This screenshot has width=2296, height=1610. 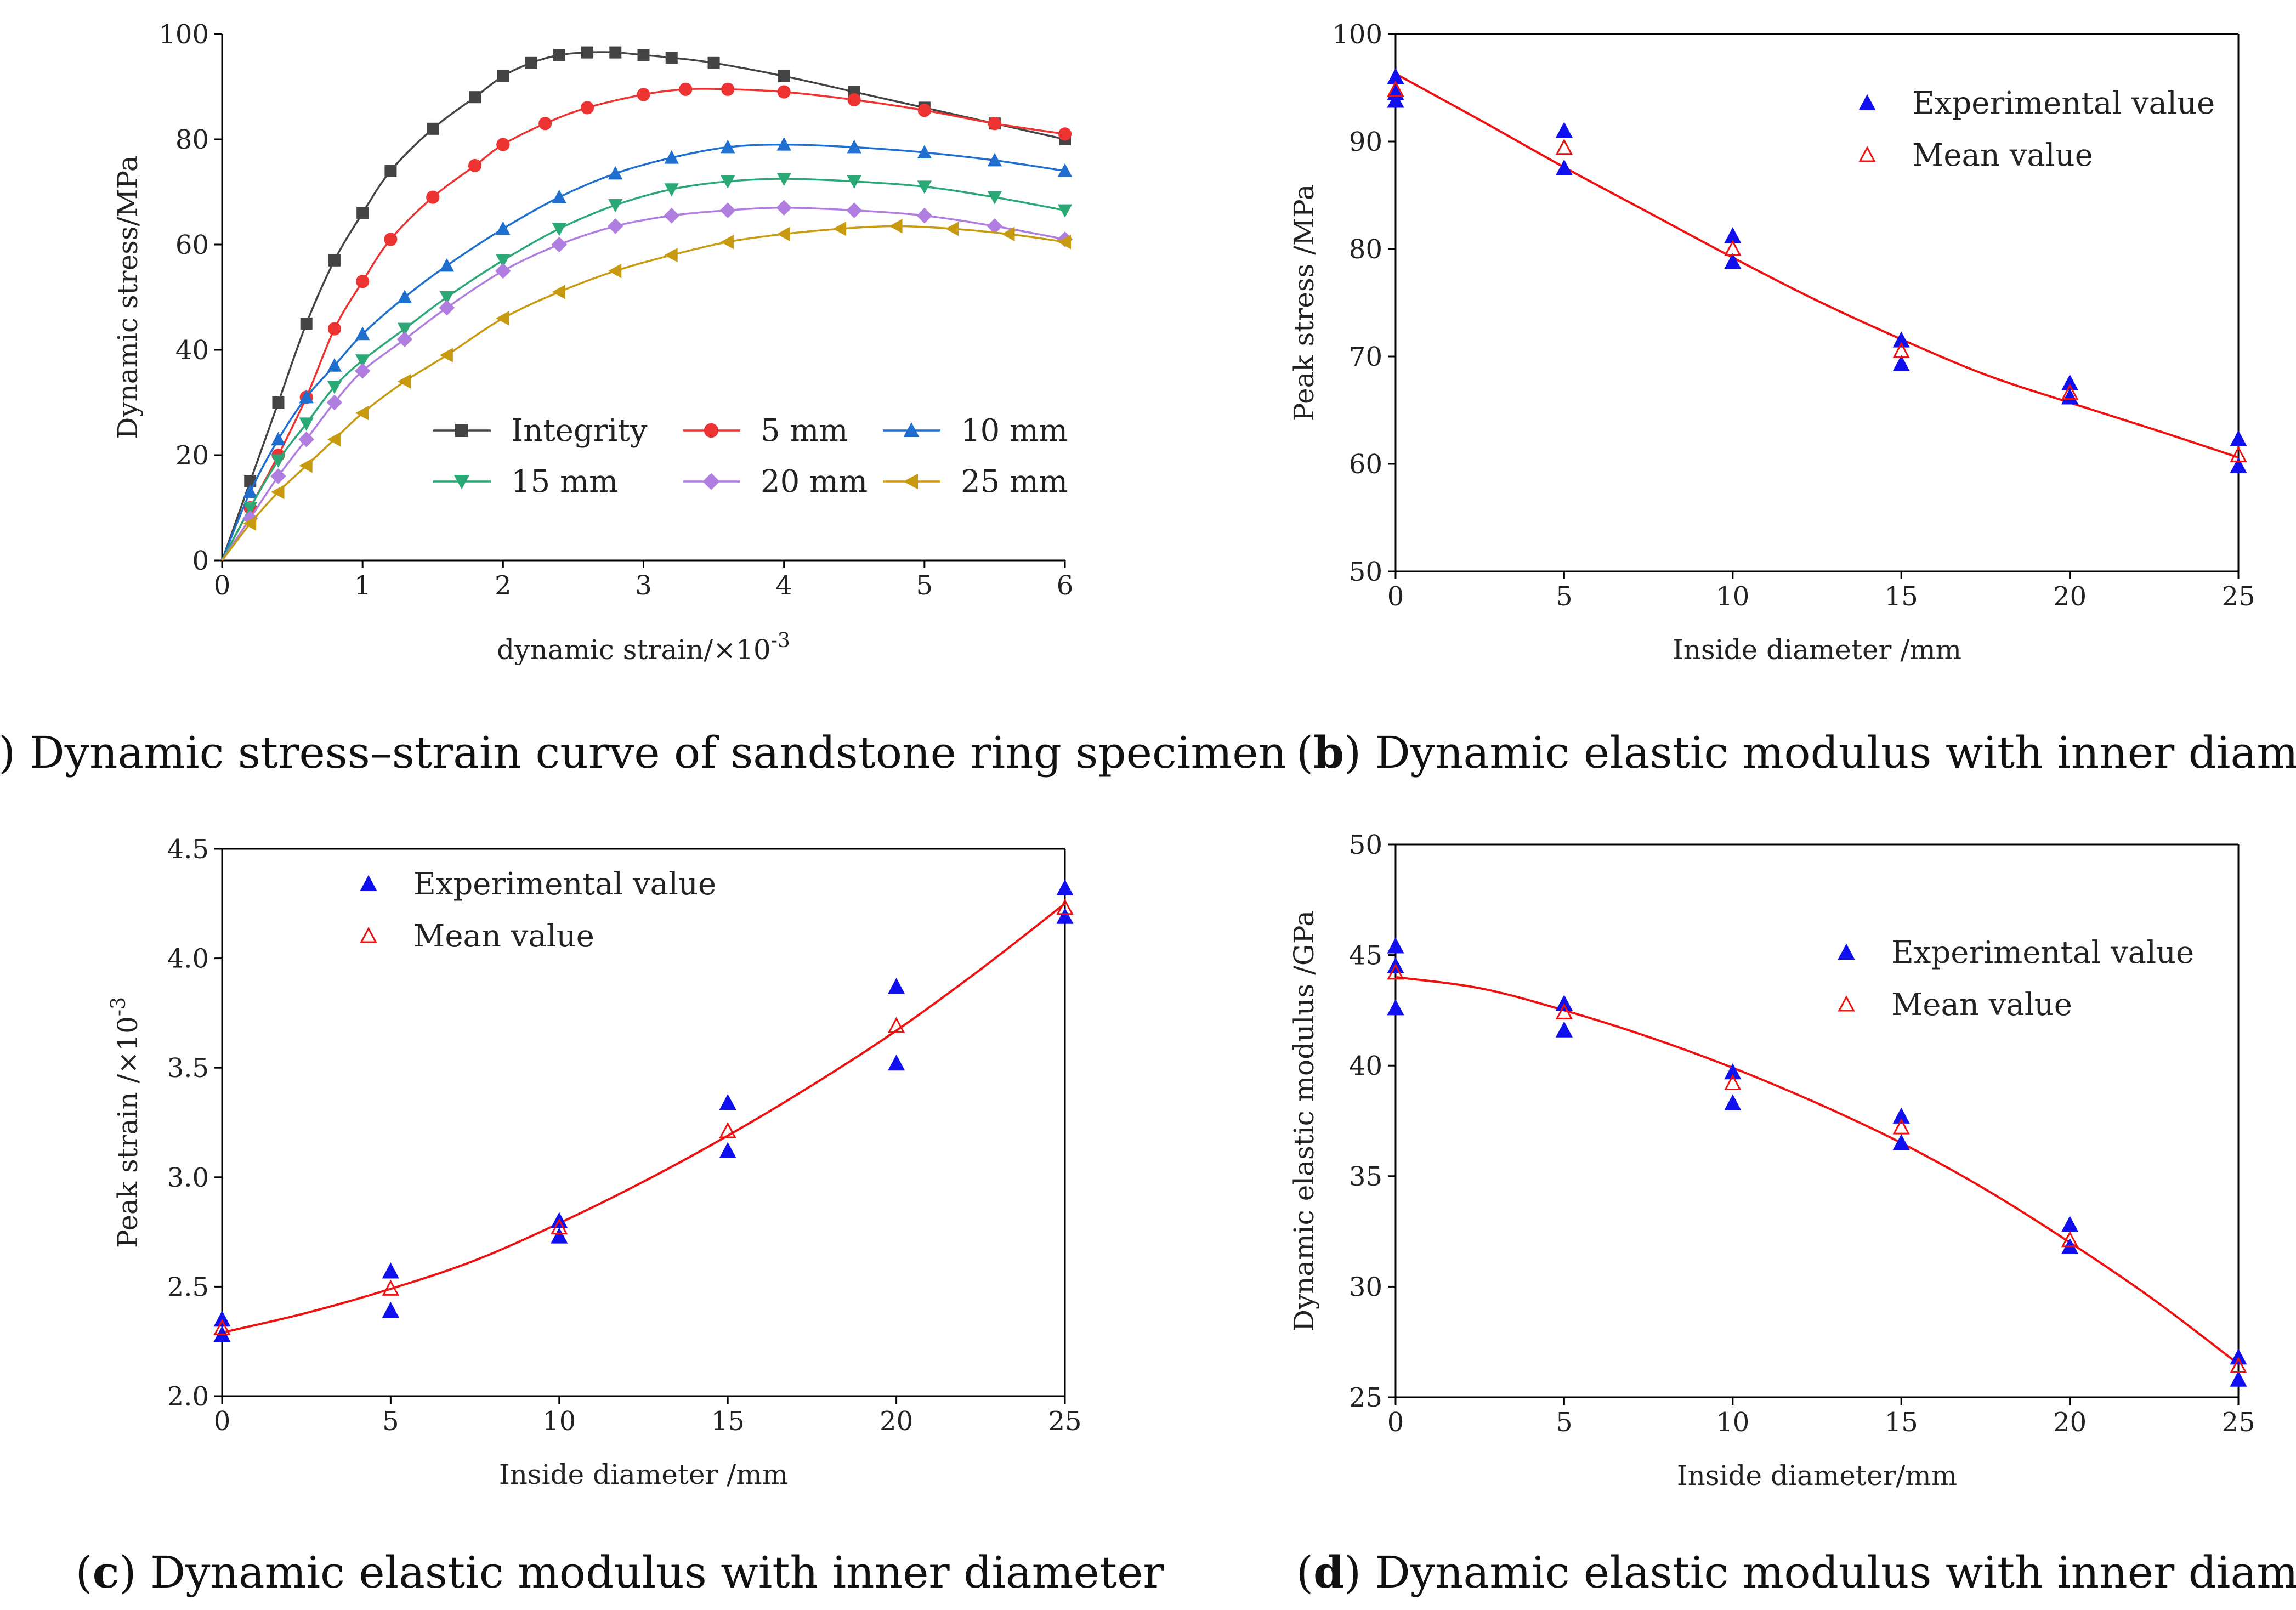 I want to click on x-tick-label: 15, so click(x=1902, y=1422).